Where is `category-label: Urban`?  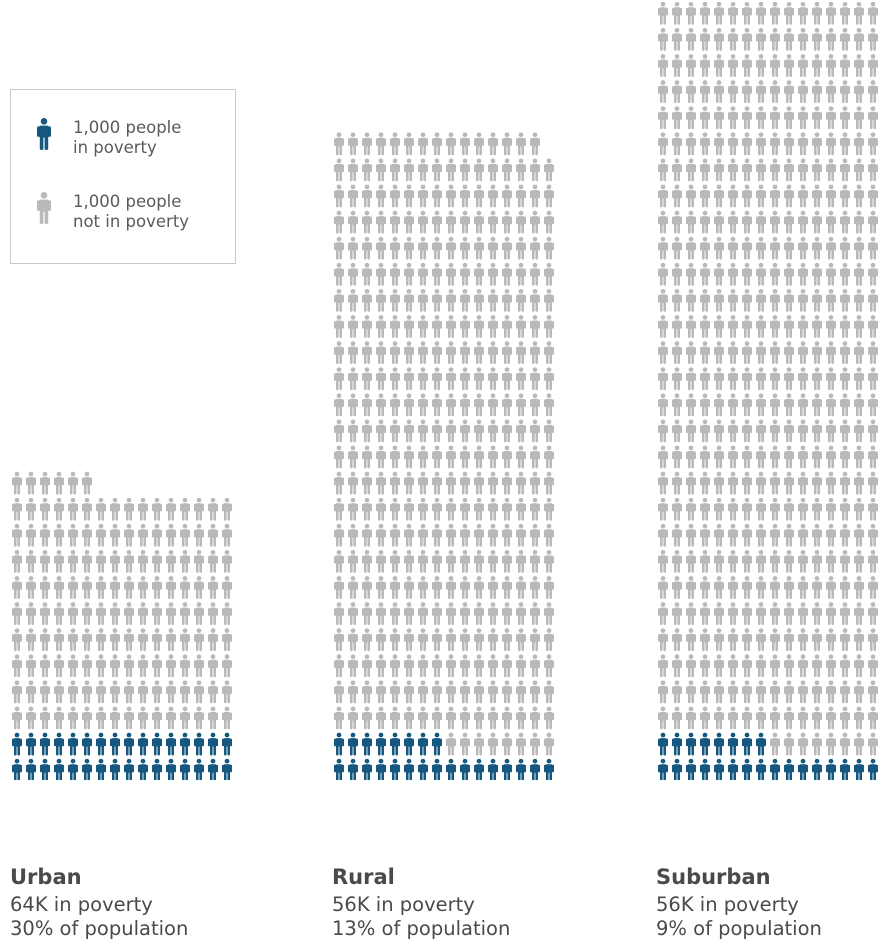
category-label: Urban is located at coordinates (46, 877).